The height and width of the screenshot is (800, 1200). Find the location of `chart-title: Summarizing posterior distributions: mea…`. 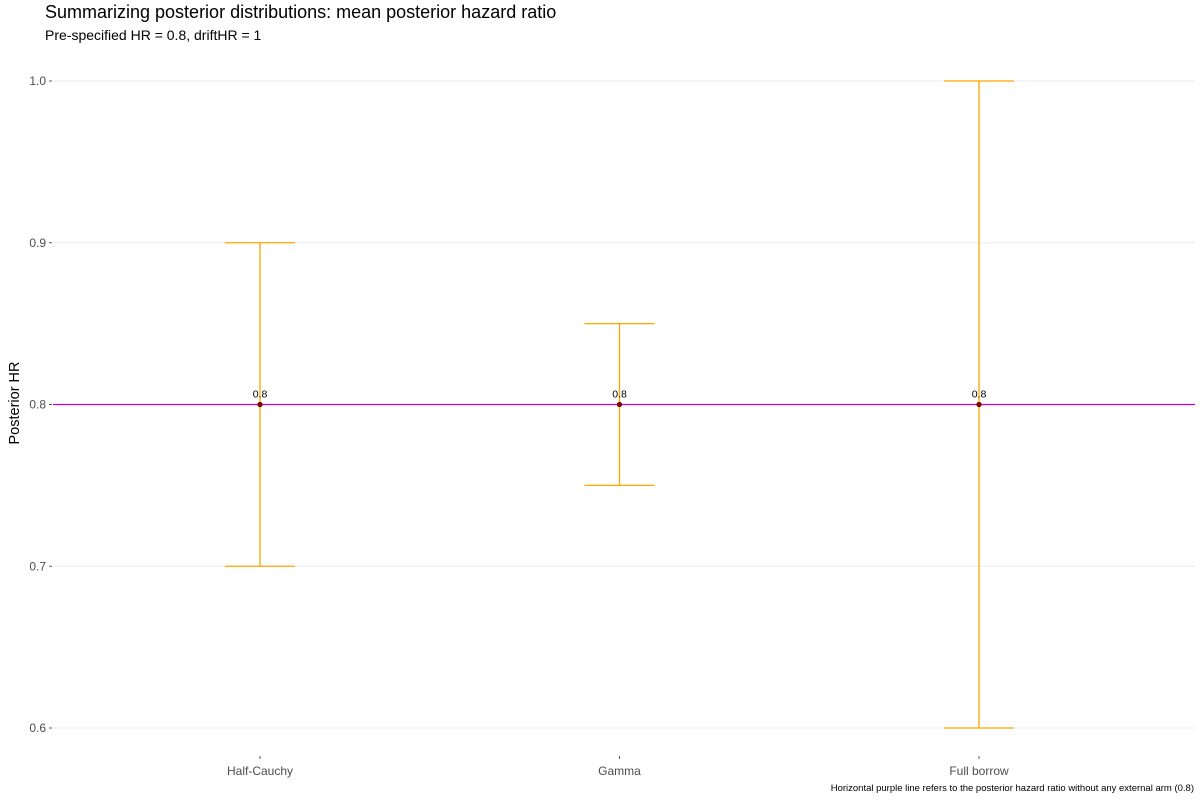

chart-title: Summarizing posterior distributions: mea… is located at coordinates (301, 12).